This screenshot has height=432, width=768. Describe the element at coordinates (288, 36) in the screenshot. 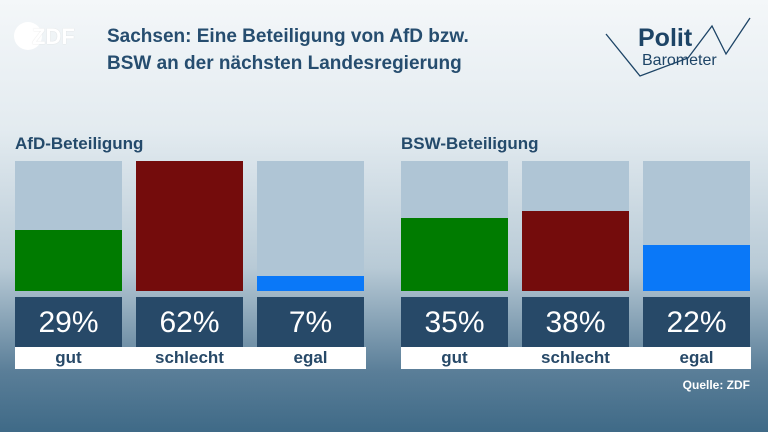

I see `chart-title-line-1: Sachsen: Eine Beteiligung von AfD bzw.` at that location.